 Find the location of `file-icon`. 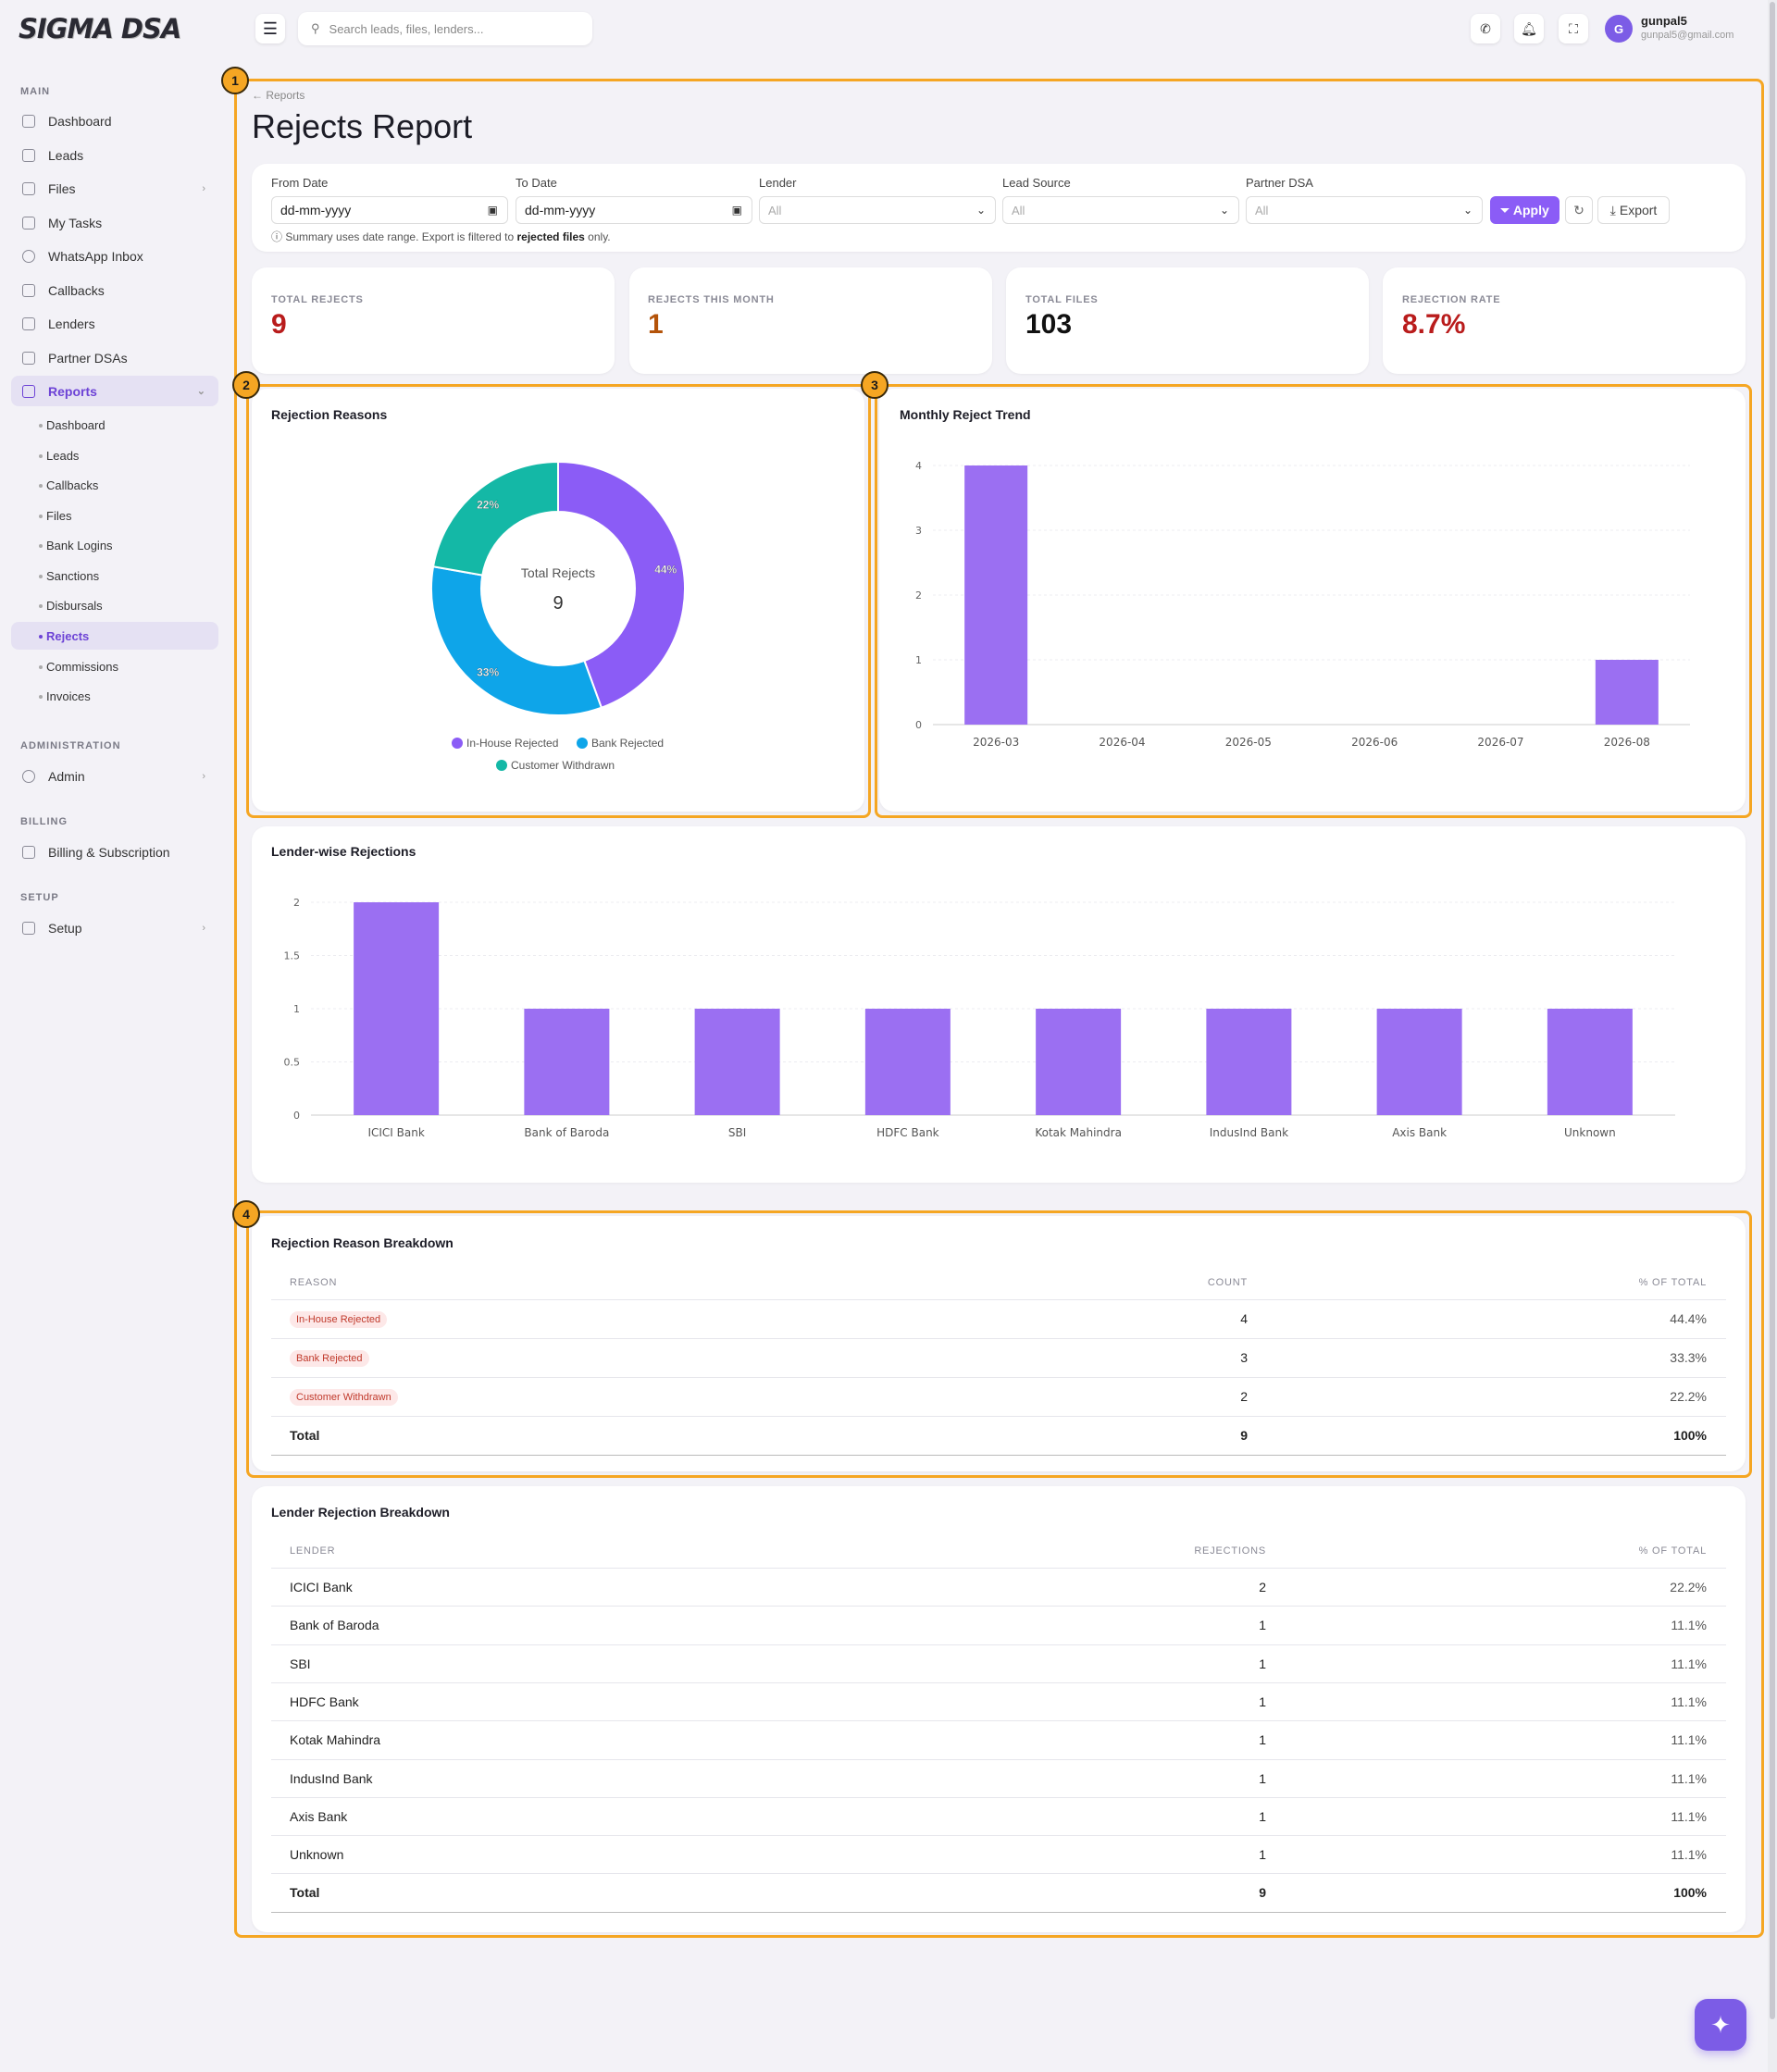

file-icon is located at coordinates (28, 188).